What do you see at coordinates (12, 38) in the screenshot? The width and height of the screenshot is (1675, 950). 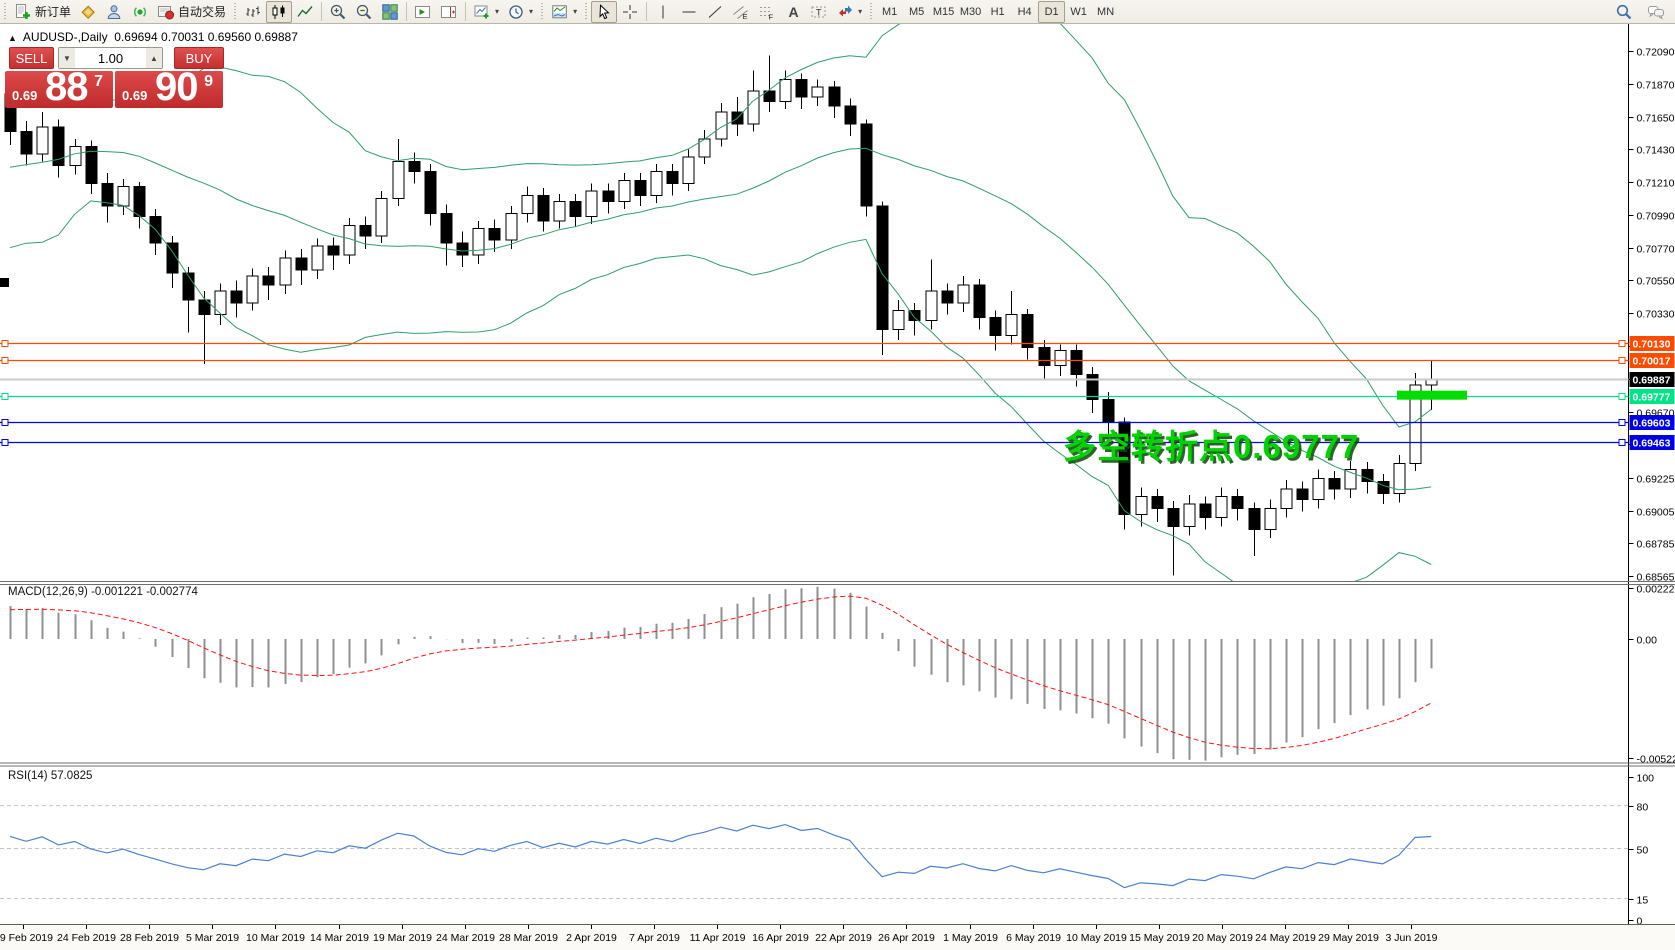 I see `collapse-arrow-icon: ▲` at bounding box center [12, 38].